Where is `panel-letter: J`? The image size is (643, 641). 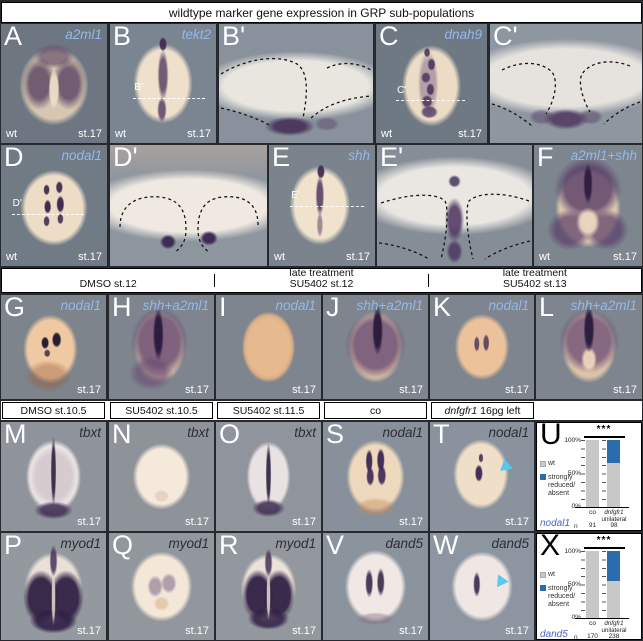
panel-letter: J is located at coordinates (333, 308).